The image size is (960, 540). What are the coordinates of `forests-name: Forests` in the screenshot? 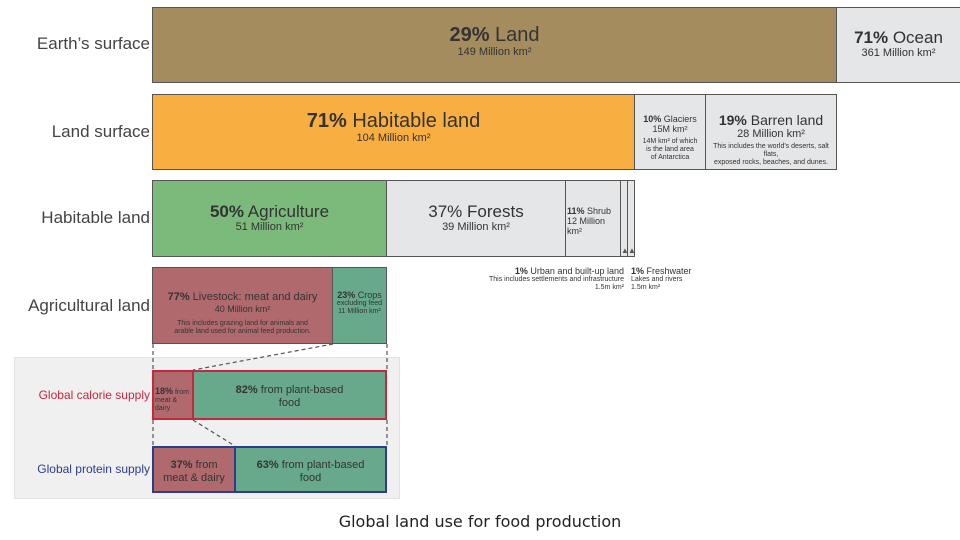 It's located at (495, 211).